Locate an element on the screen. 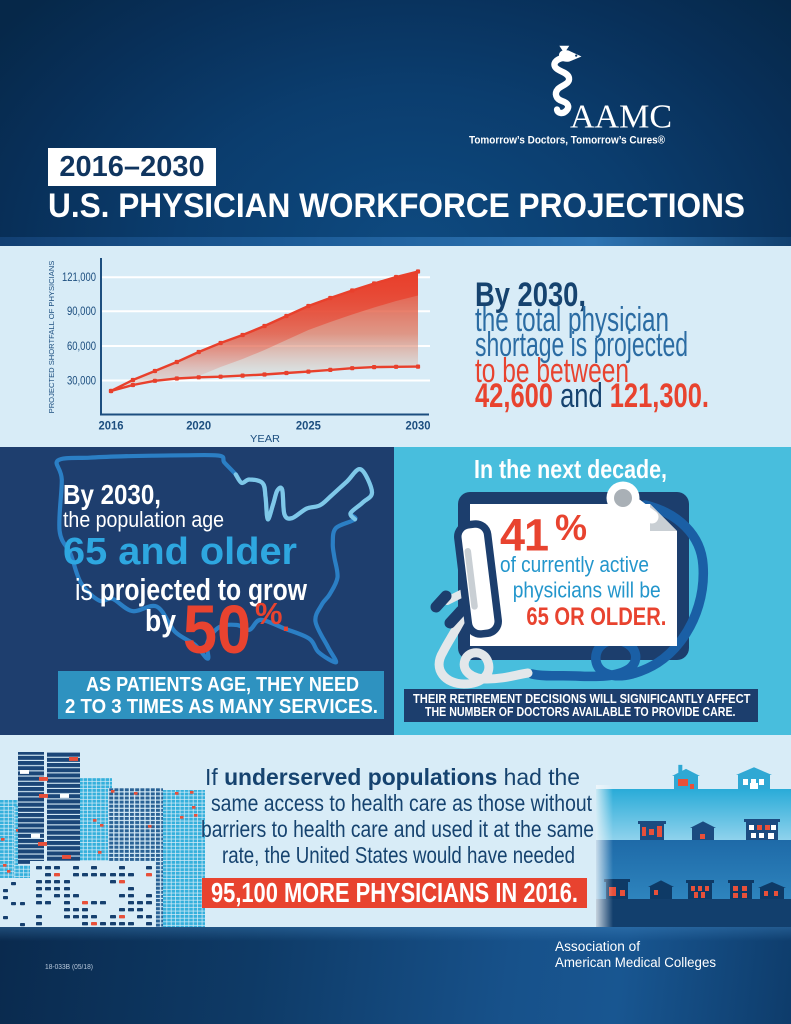 This screenshot has width=791, height=1024. svg-text: 41 is located at coordinates (524, 535).